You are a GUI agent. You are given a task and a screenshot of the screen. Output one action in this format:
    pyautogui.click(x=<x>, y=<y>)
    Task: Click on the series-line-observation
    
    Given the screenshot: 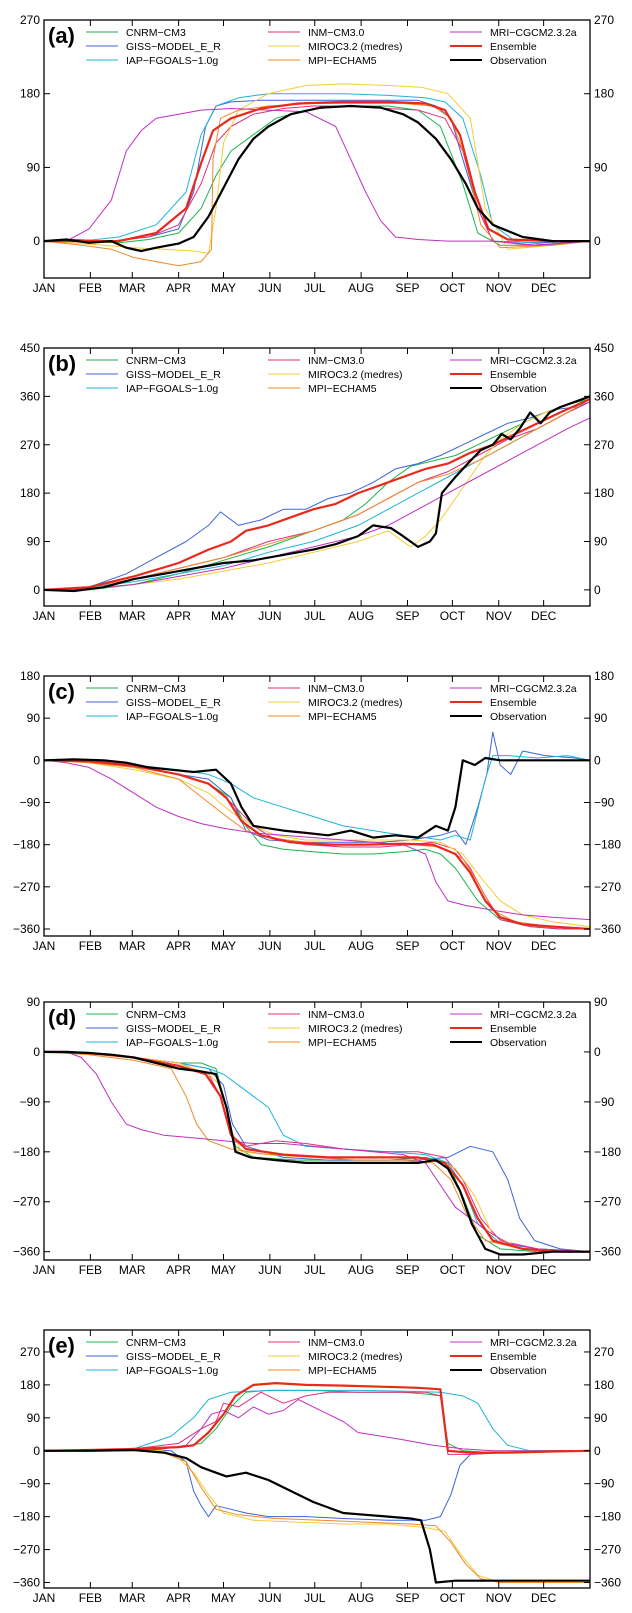 What is the action you would take?
    pyautogui.click(x=317, y=494)
    